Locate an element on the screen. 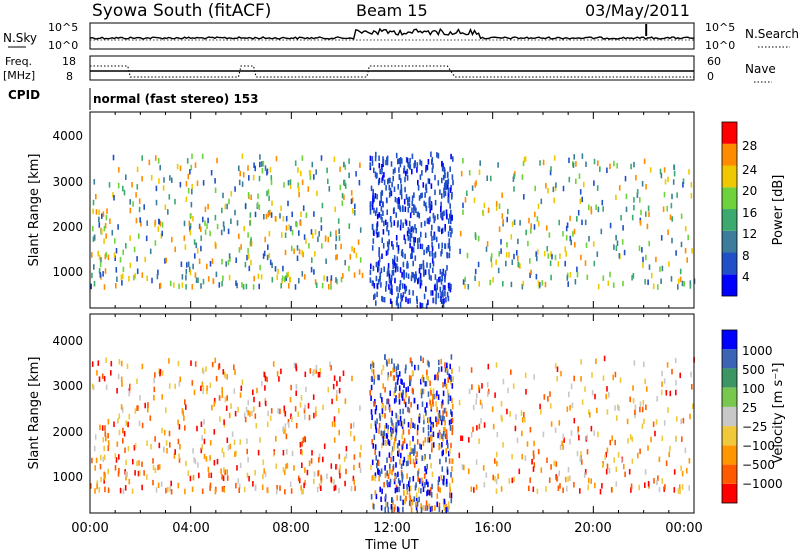  power-cbar-tick-24: 24 is located at coordinates (749, 170).